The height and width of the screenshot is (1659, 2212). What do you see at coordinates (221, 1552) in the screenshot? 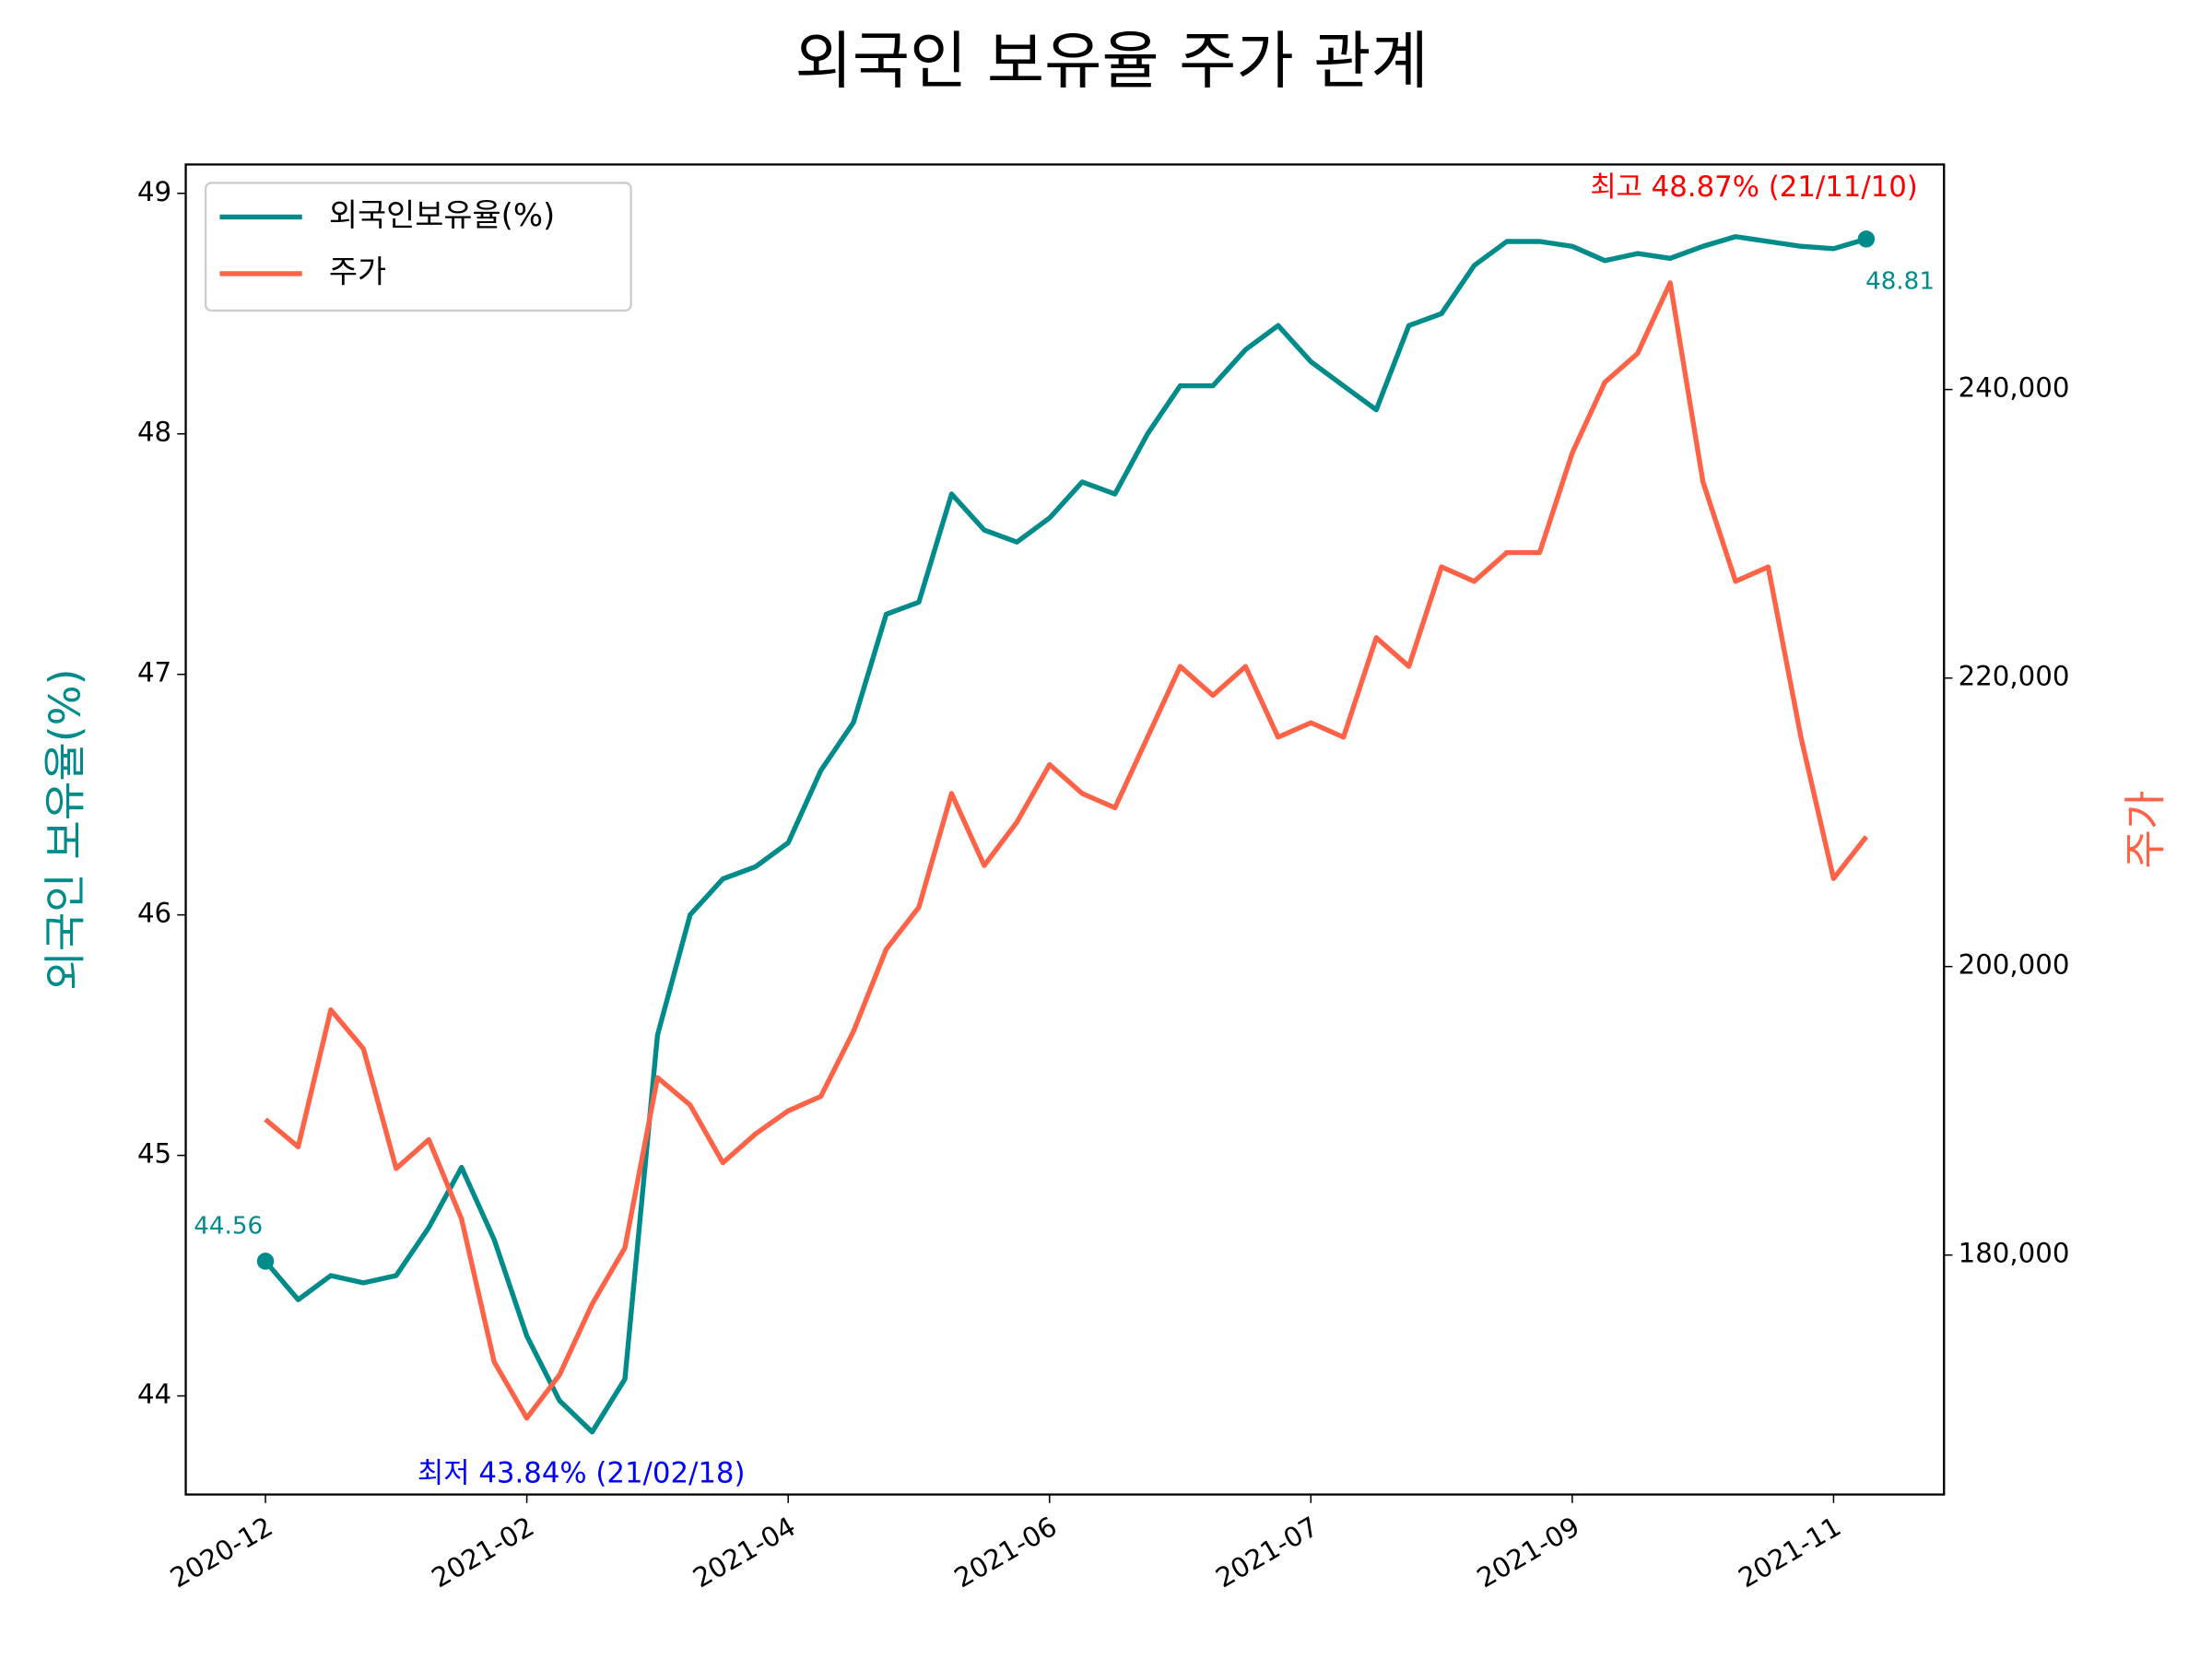
I see `x-tick-label: 2020-12` at bounding box center [221, 1552].